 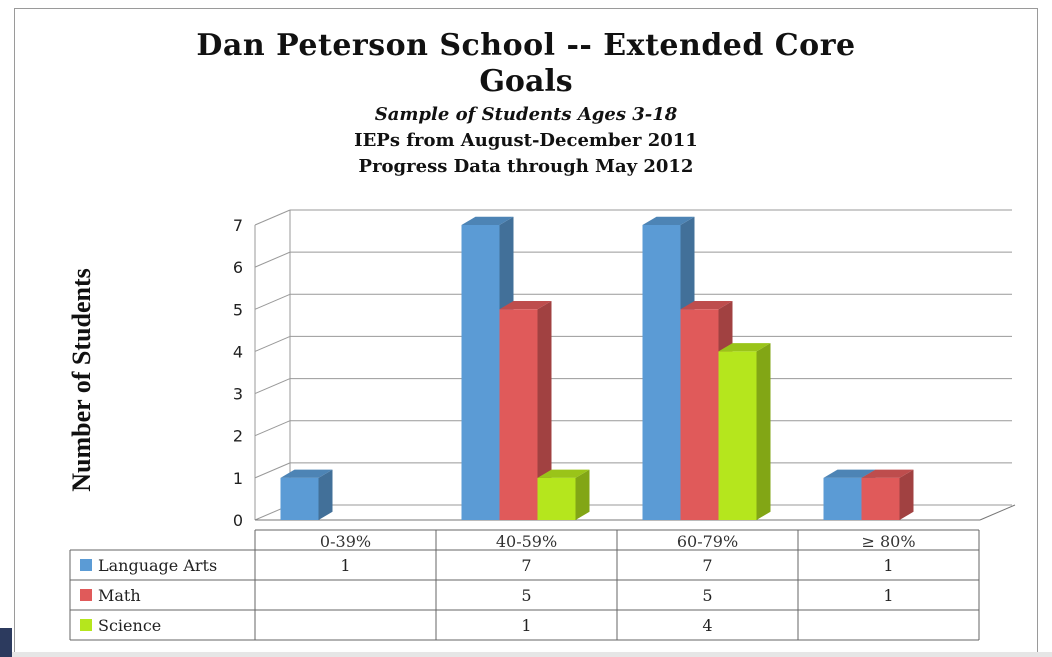 What do you see at coordinates (526, 541) in the screenshot?
I see `x-category-label: 40-59%` at bounding box center [526, 541].